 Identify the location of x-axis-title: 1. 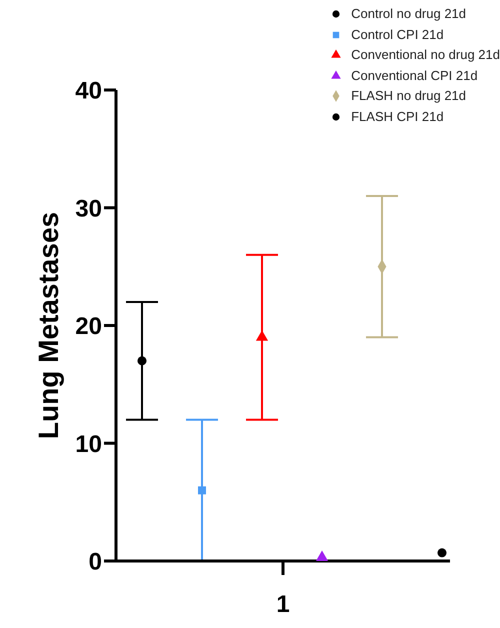
(283, 604).